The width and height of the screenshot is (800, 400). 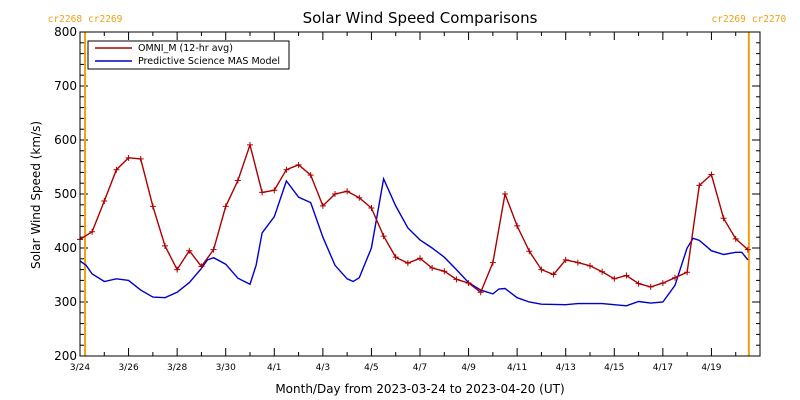 I want to click on y-tick-label: 500, so click(x=65, y=194).